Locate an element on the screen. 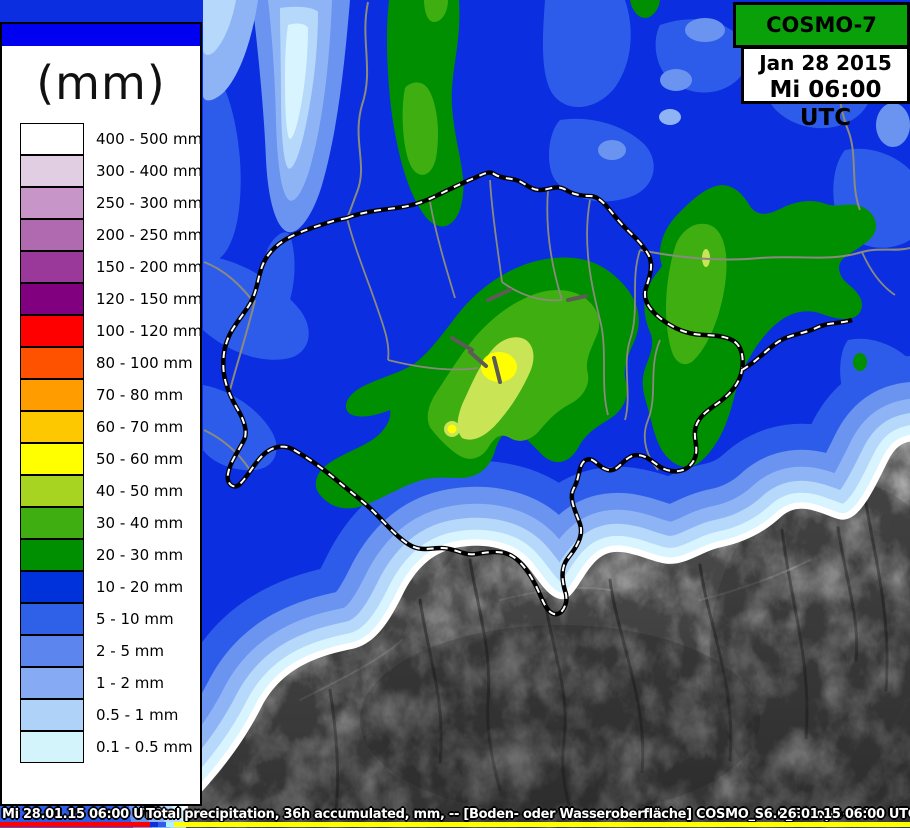 Image resolution: width=910 pixels, height=828 pixels. legend-item: 300 - 400 mm is located at coordinates (111, 170).